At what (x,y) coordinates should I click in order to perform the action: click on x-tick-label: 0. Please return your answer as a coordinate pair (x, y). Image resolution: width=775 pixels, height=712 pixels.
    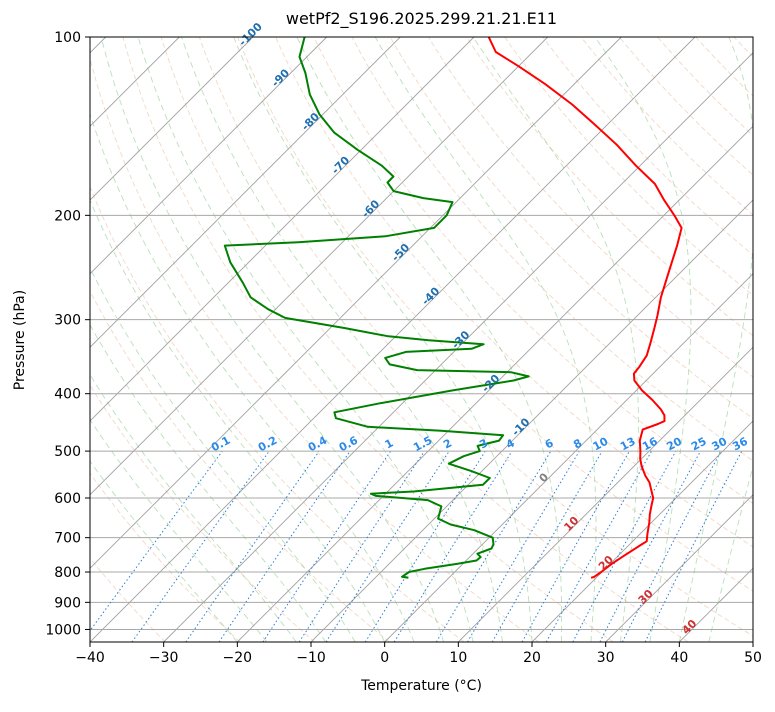
    Looking at the image, I should click on (384, 658).